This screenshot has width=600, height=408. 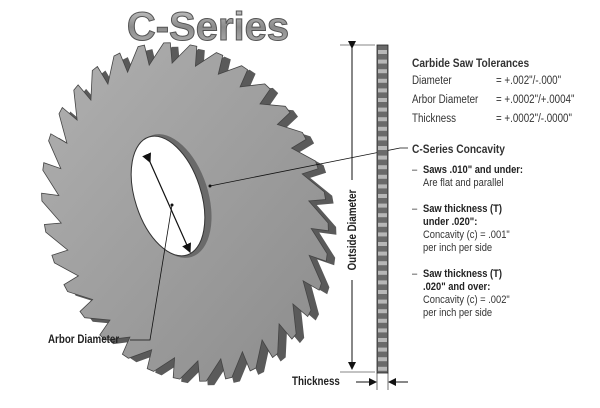 What do you see at coordinates (473, 170) in the screenshot?
I see `concavity-item-1-title: Saws .010" and under:` at bounding box center [473, 170].